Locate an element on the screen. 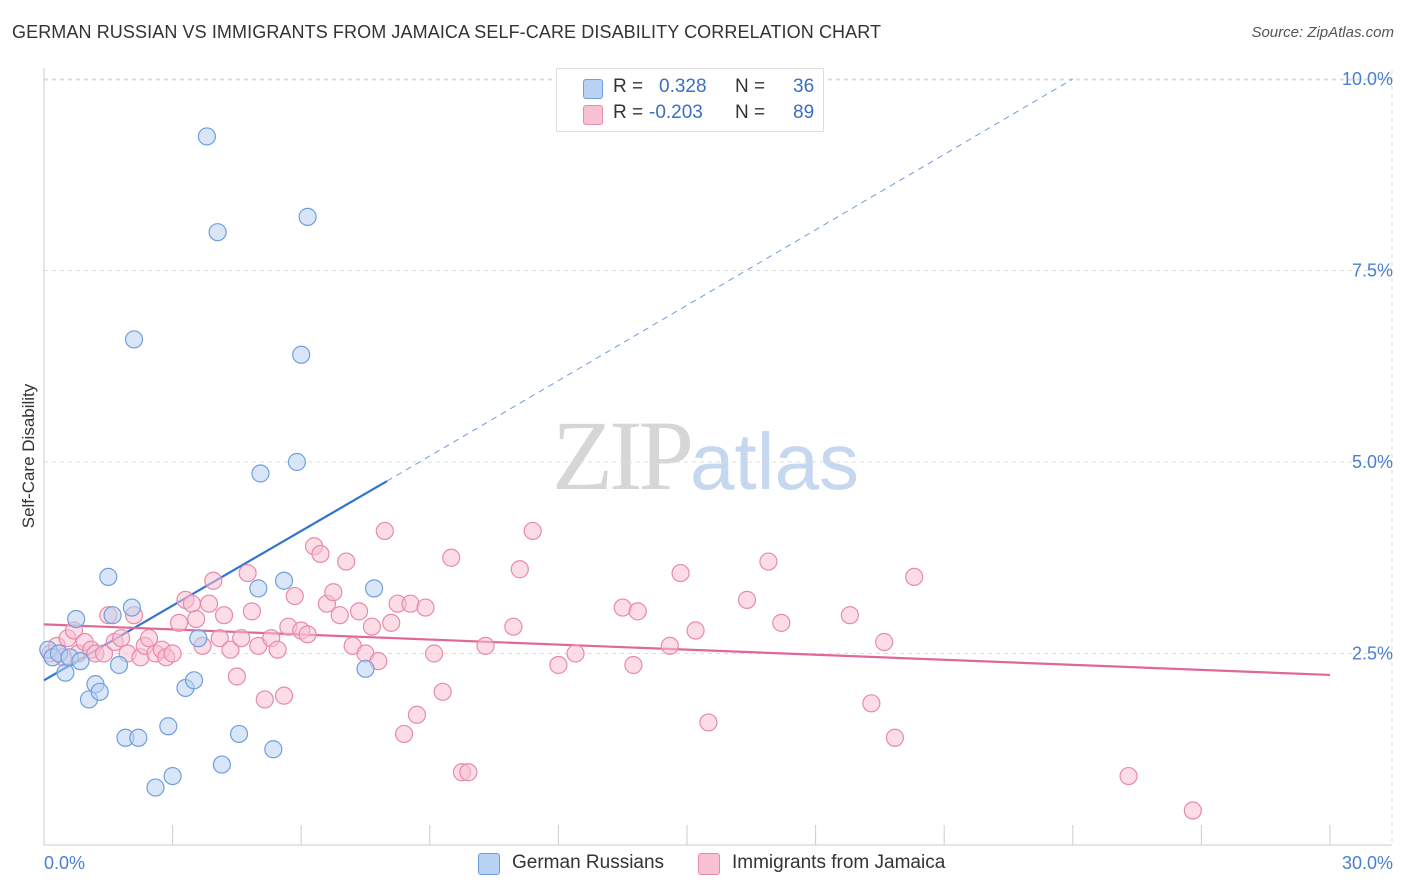 The width and height of the screenshot is (1406, 892). correlation-legend: R = 0.328 N = 36 R = -0.203 N = 89 is located at coordinates (690, 100).